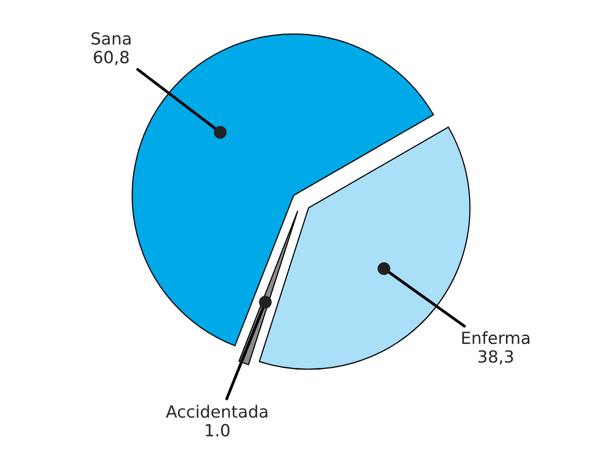 The image size is (602, 460). Describe the element at coordinates (111, 58) in the screenshot. I see `data-label: 60,8` at that location.